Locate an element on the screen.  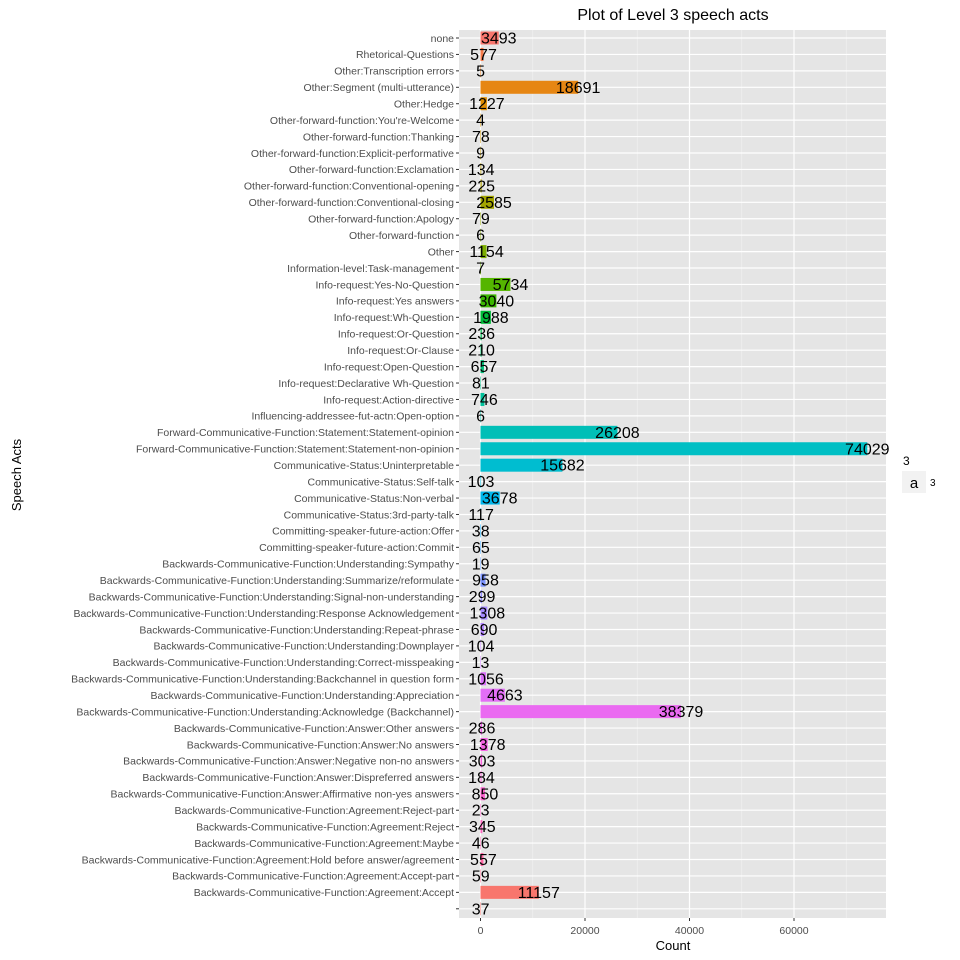
category-label: Other is located at coordinates (441, 252).